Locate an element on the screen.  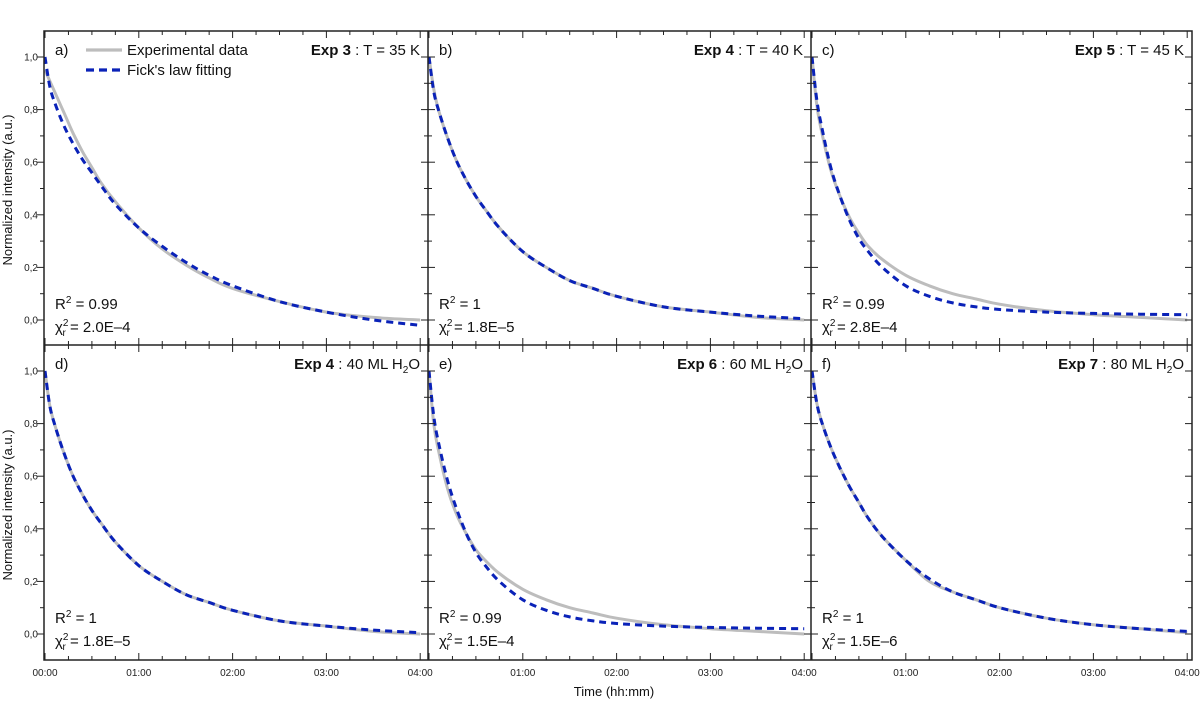
reduced-chi-squared: χ2 r = 2.8E–4 is located at coordinates (859, 328).